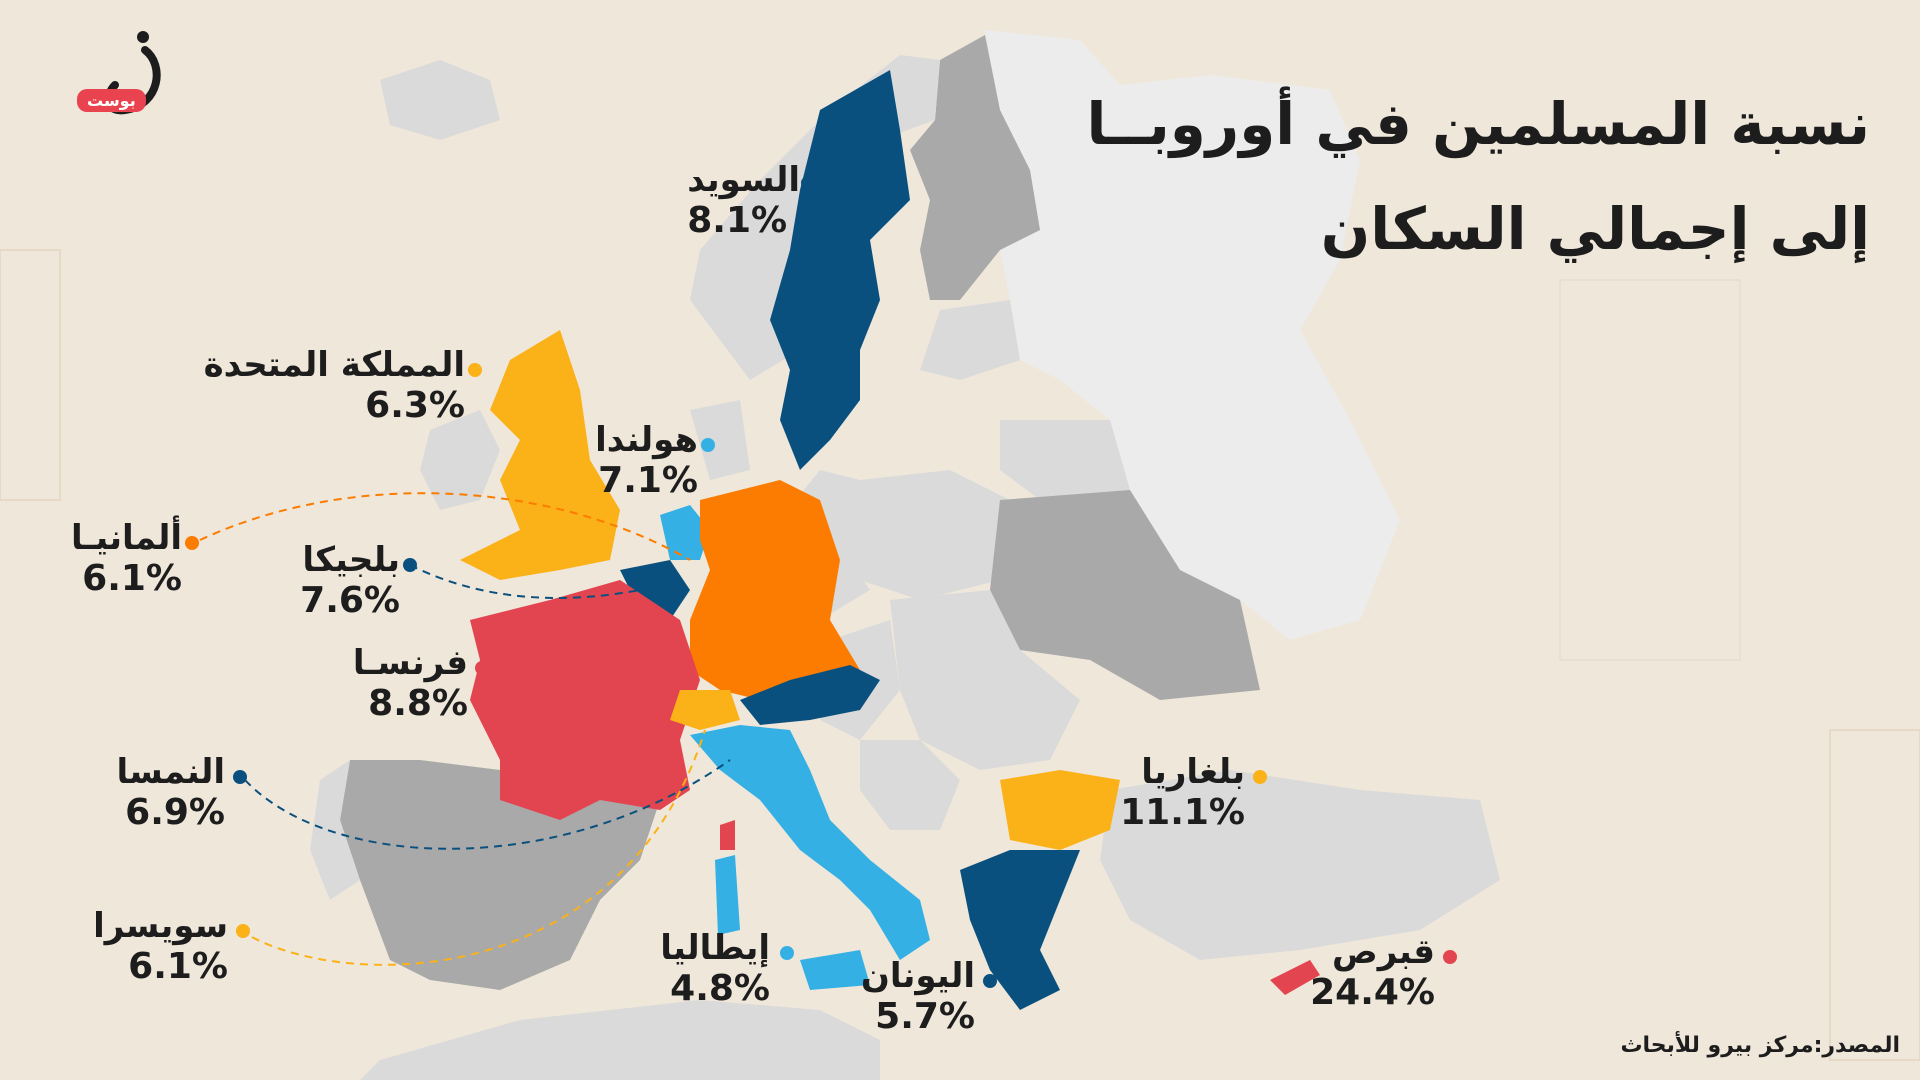 The image size is (1920, 1080). What do you see at coordinates (126, 538) in the screenshot?
I see `label-germany-name: ألمانيـا` at bounding box center [126, 538].